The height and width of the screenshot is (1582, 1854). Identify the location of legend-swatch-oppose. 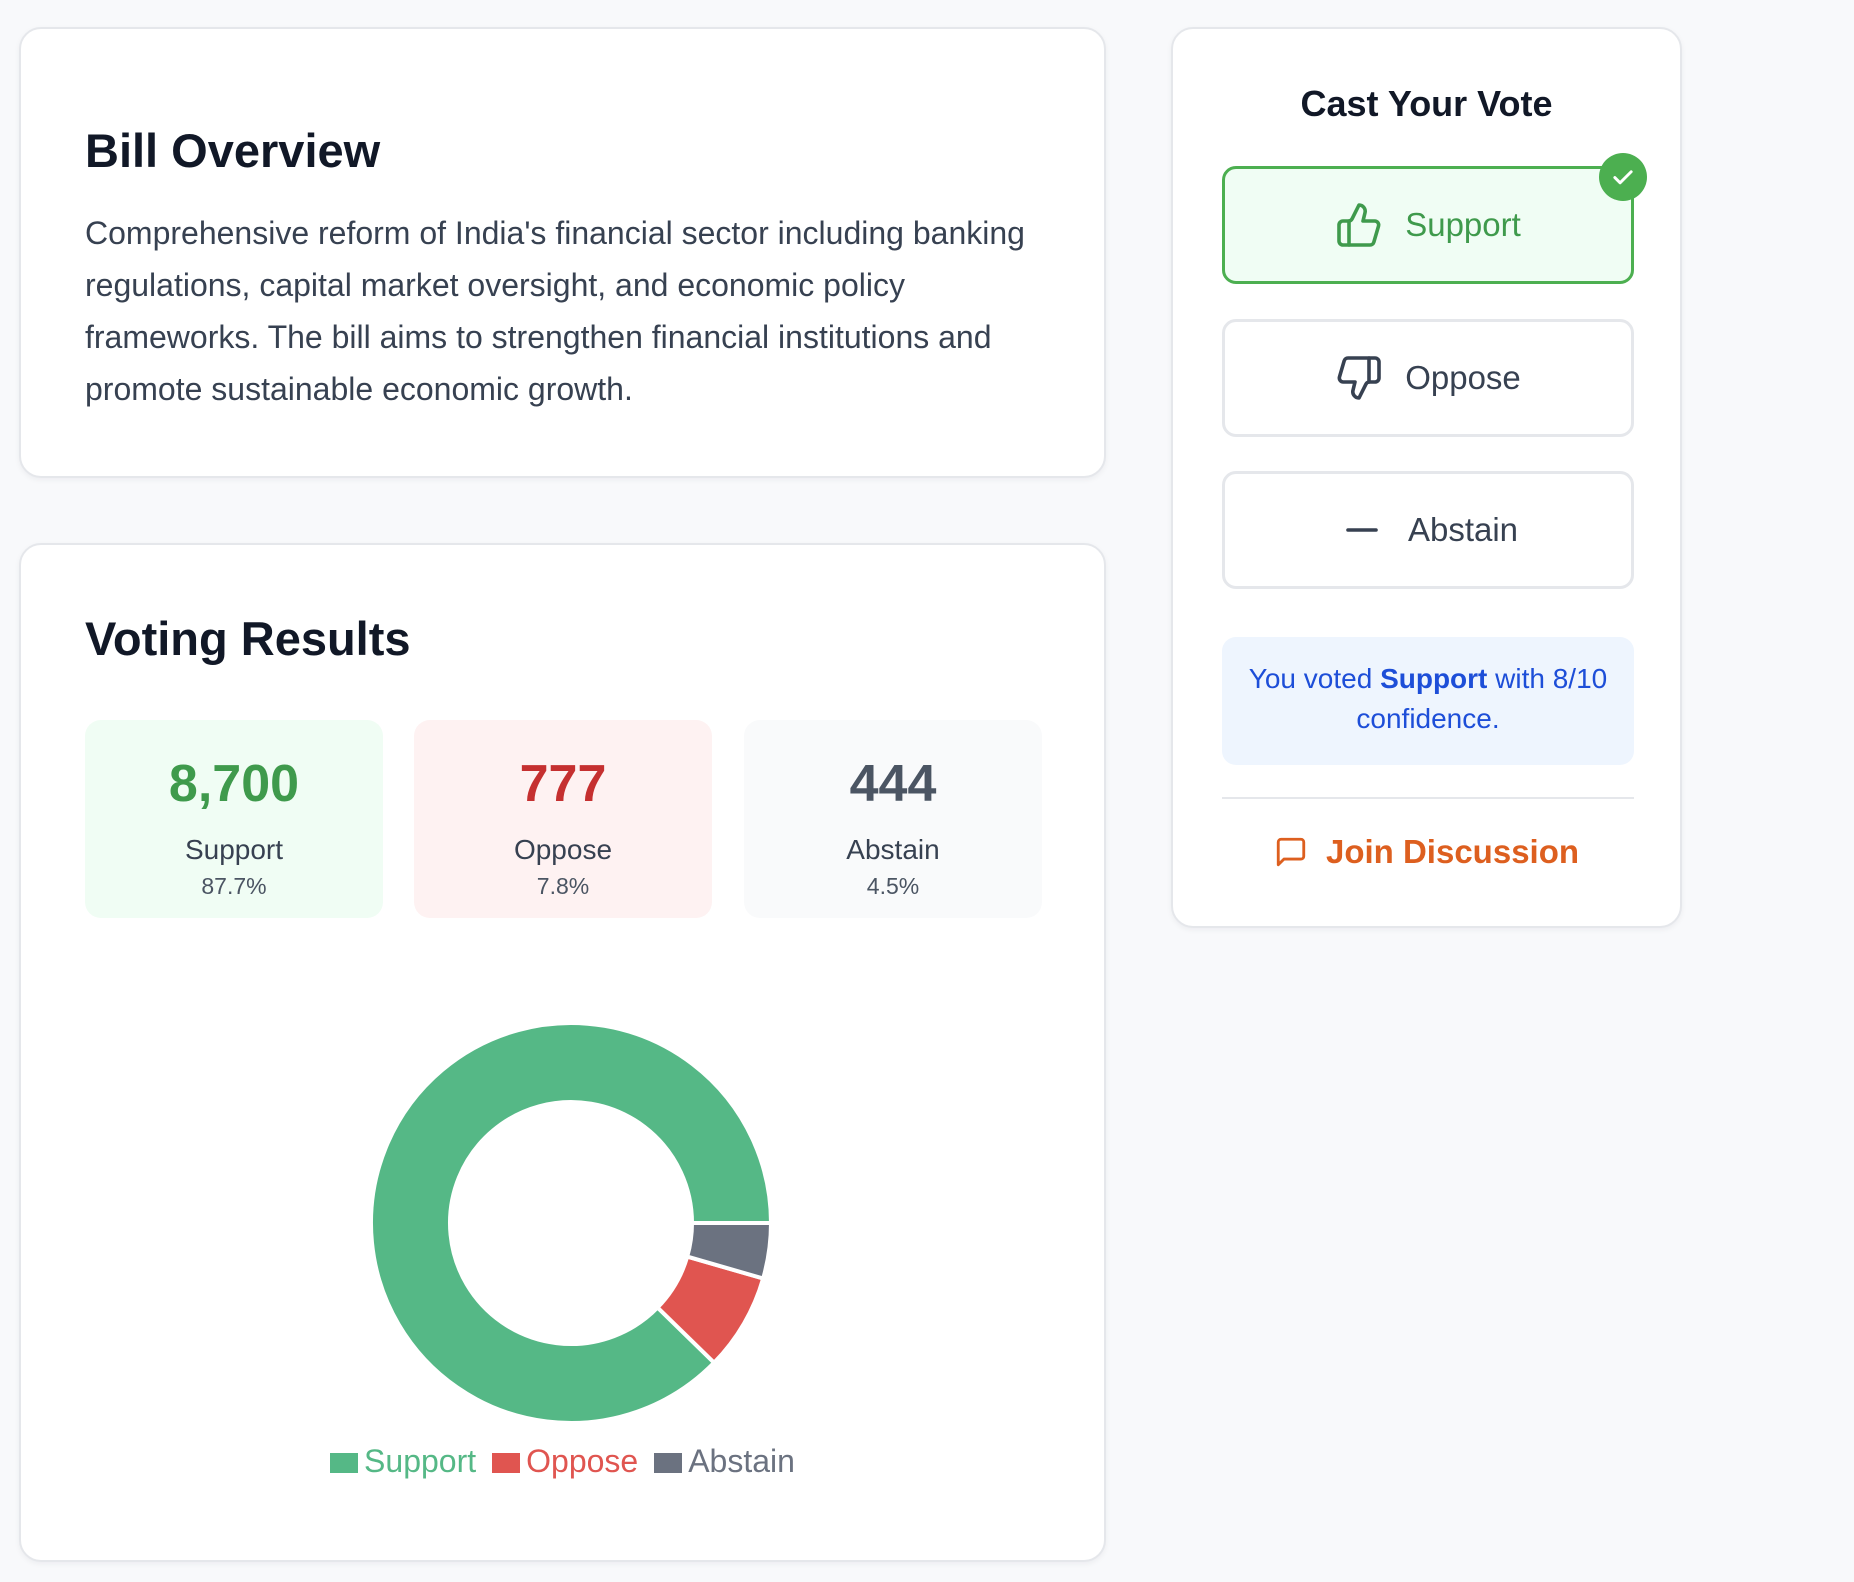
(506, 1463).